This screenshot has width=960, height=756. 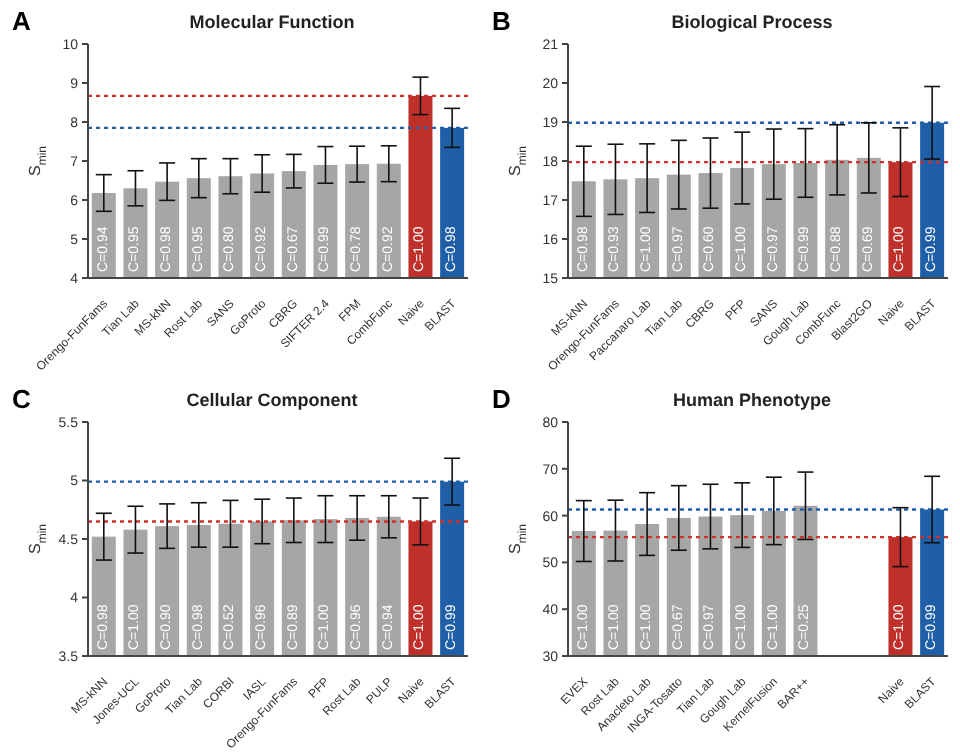 I want to click on chart-title: Cellular Component, so click(x=272, y=400).